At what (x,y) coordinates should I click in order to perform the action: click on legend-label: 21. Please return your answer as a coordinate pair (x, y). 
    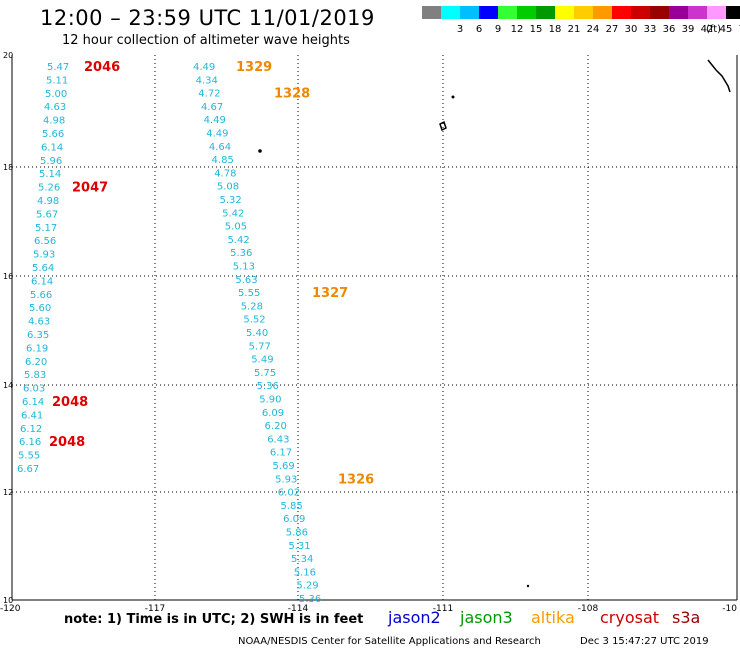
    Looking at the image, I should click on (574, 29).